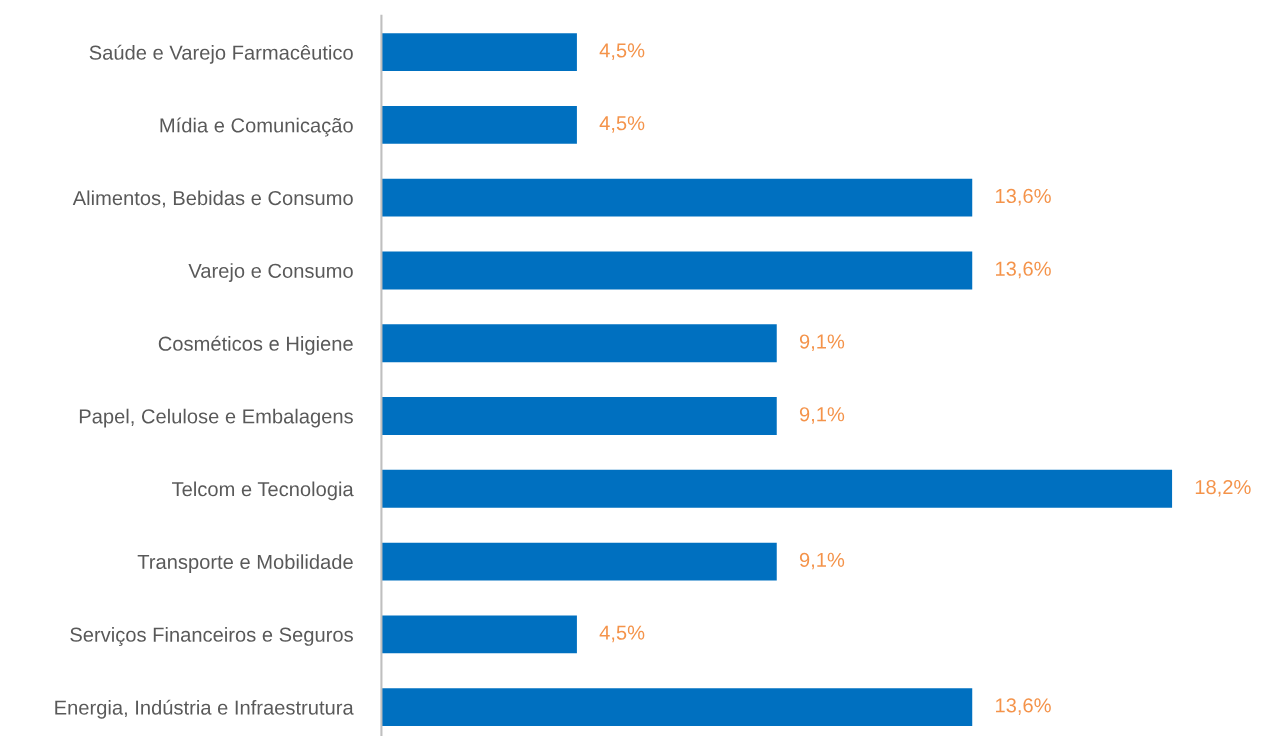 This screenshot has height=736, width=1263. Describe the element at coordinates (204, 709) in the screenshot. I see `y-tick-label: Energia, Indústria e Infraestrutura` at that location.